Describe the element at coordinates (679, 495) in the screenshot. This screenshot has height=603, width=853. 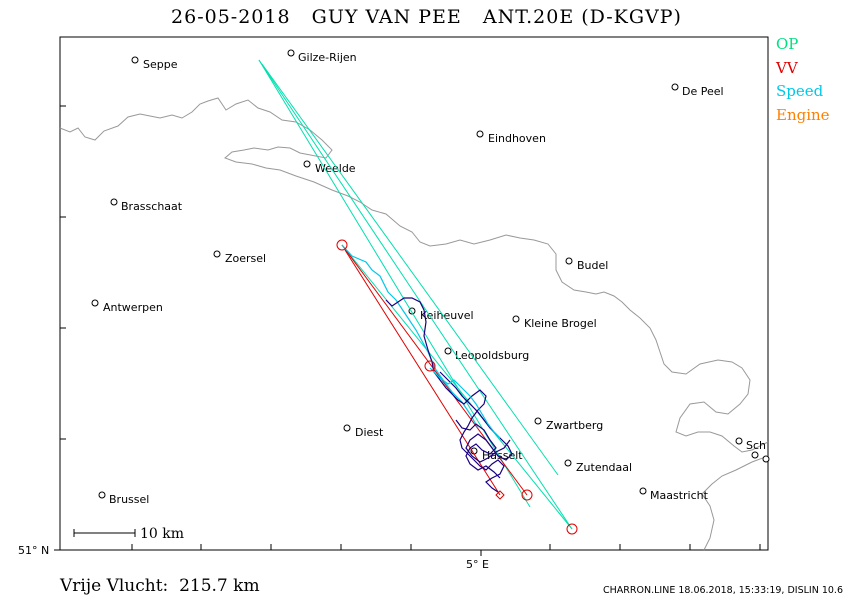
I see `city-label: Maastricht` at that location.